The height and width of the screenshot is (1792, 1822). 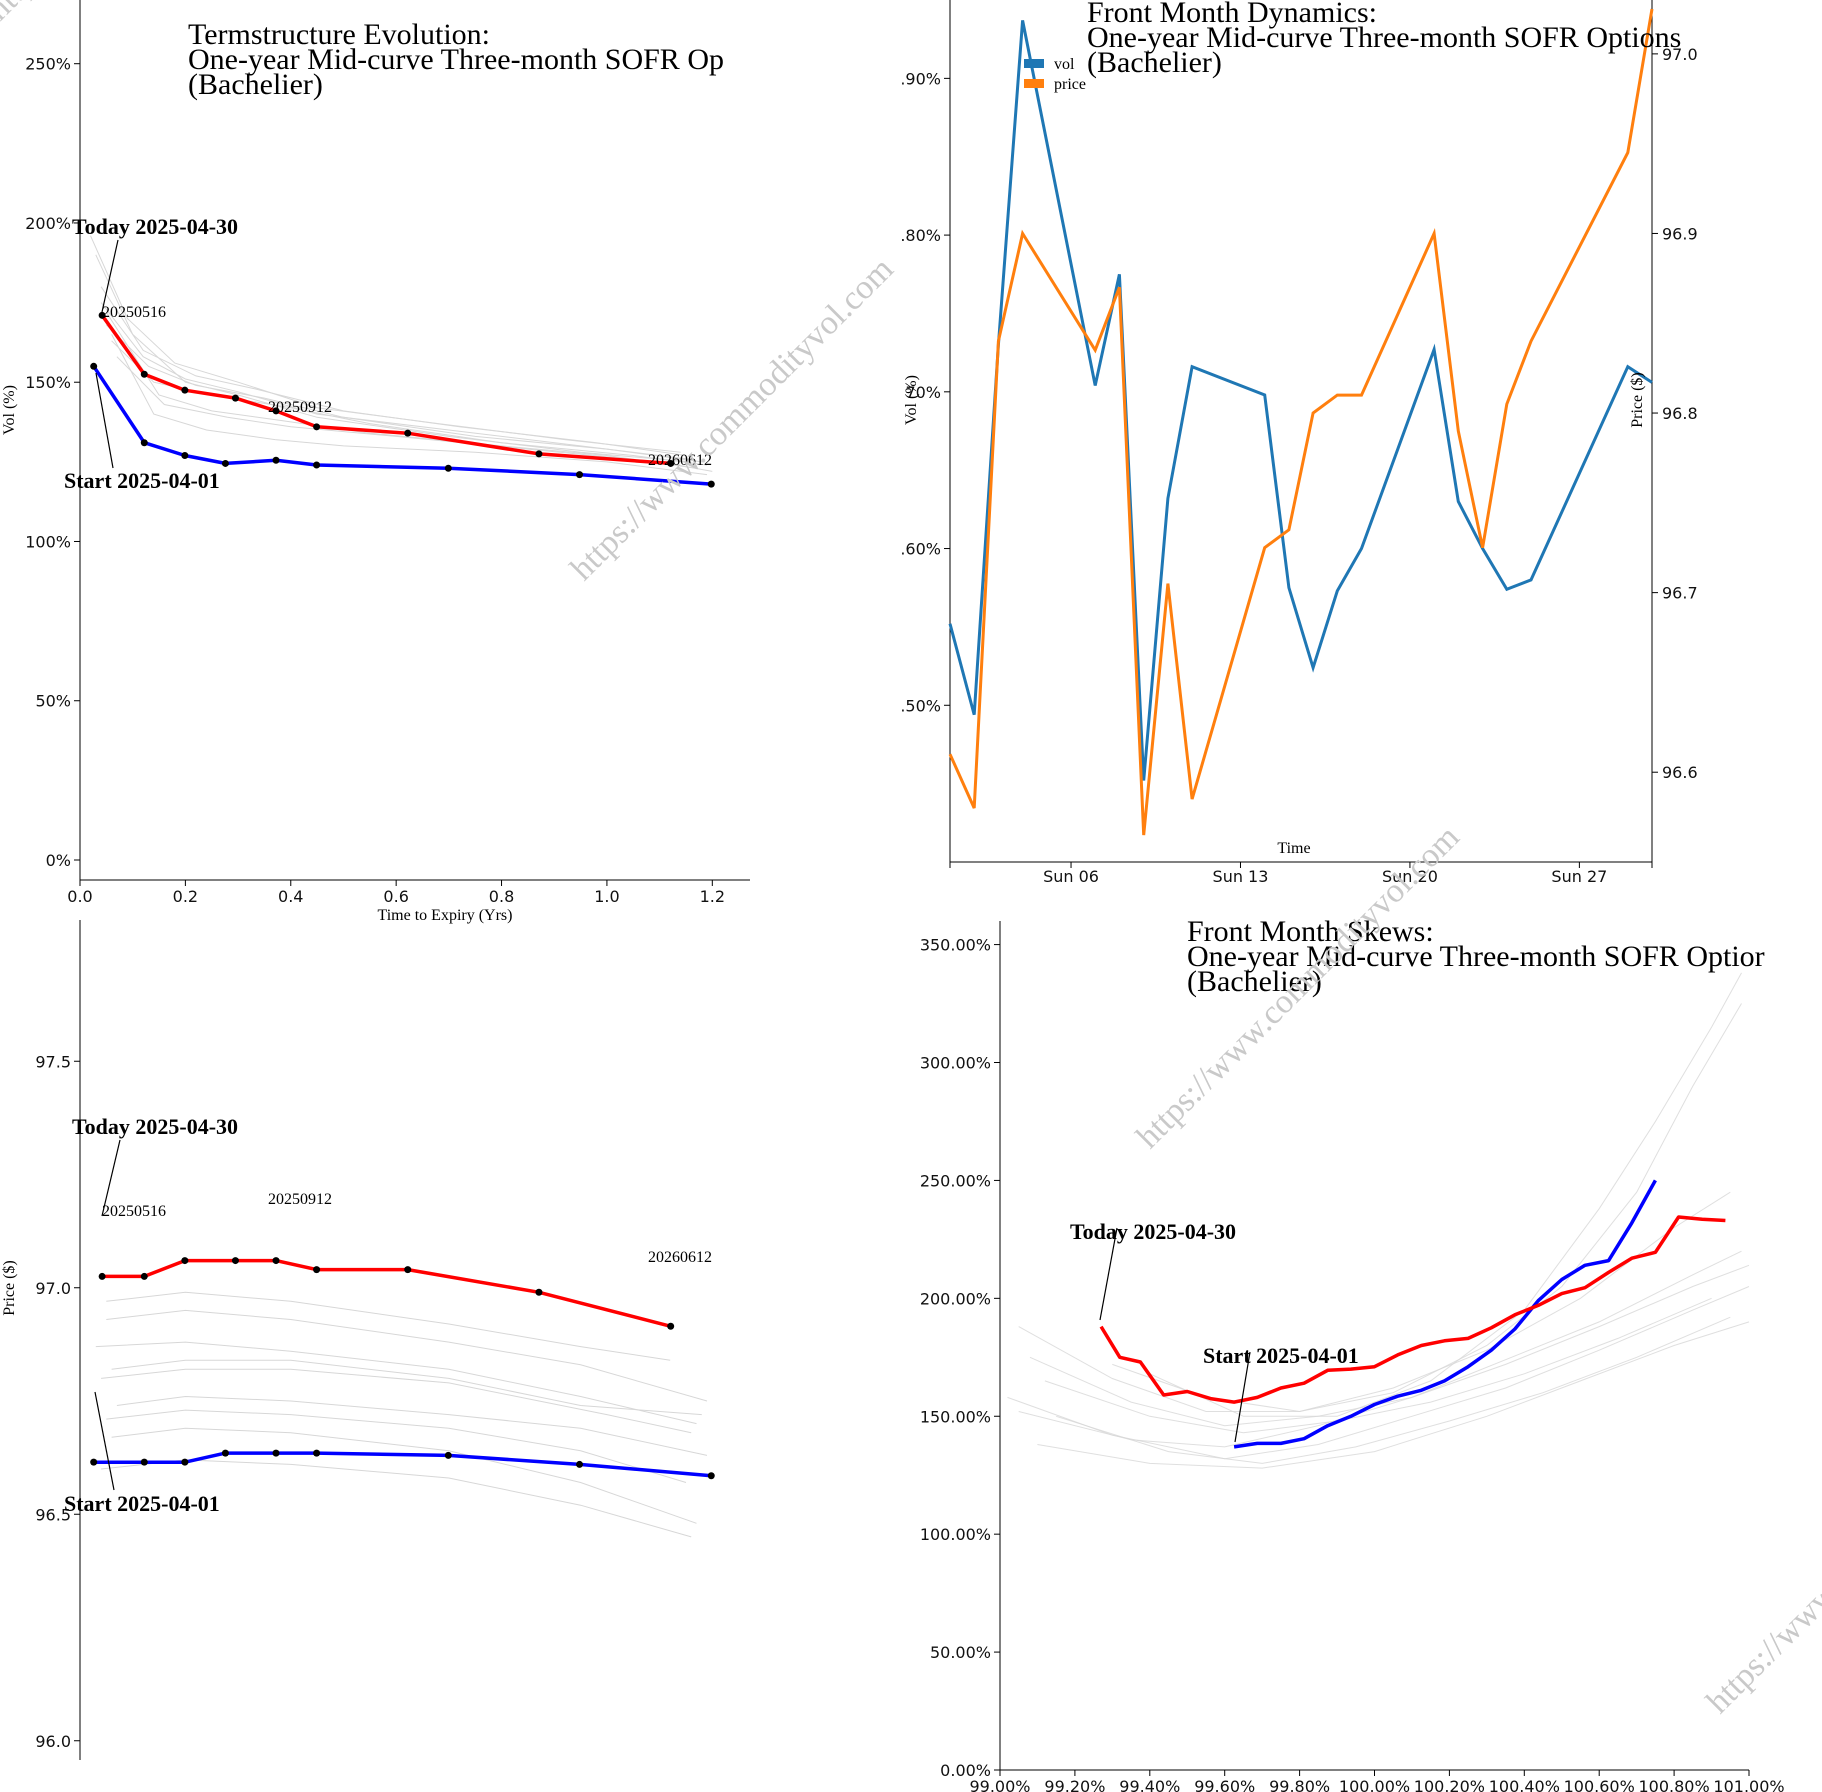 I want to click on legend-swatch-price, so click(x=1034, y=83).